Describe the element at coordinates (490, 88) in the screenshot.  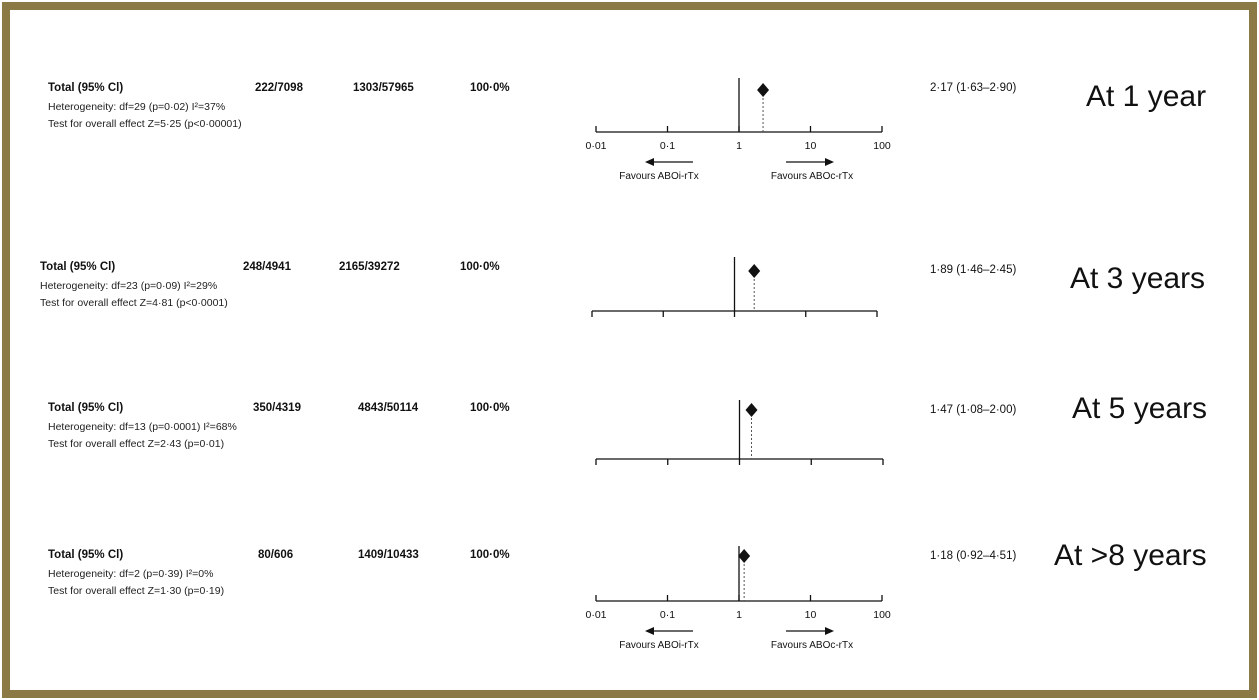
I see `weight-1yr: 100·0%` at that location.